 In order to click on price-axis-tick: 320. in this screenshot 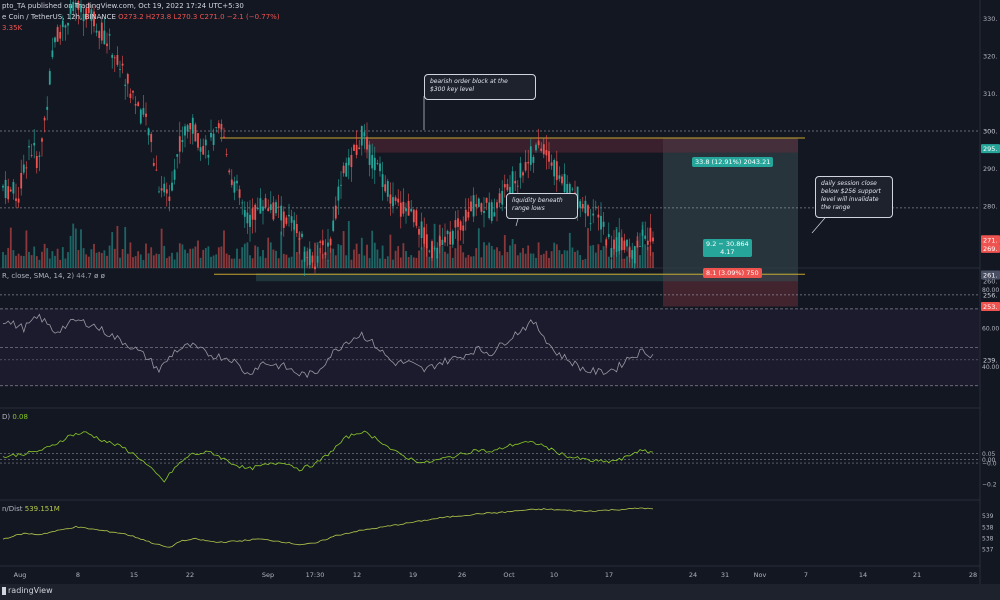, I will do `click(990, 57)`.